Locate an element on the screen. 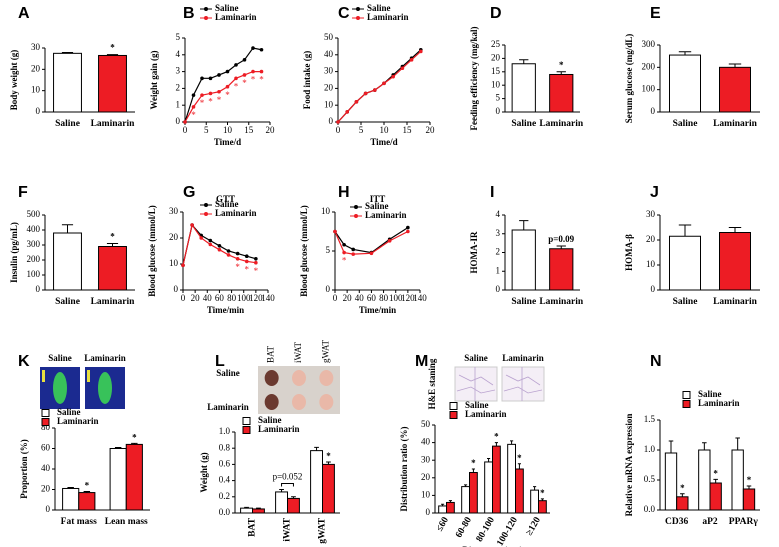 Image resolution: width=779 pixels, height=547 pixels. x-tick-label: Saline is located at coordinates (523, 302).